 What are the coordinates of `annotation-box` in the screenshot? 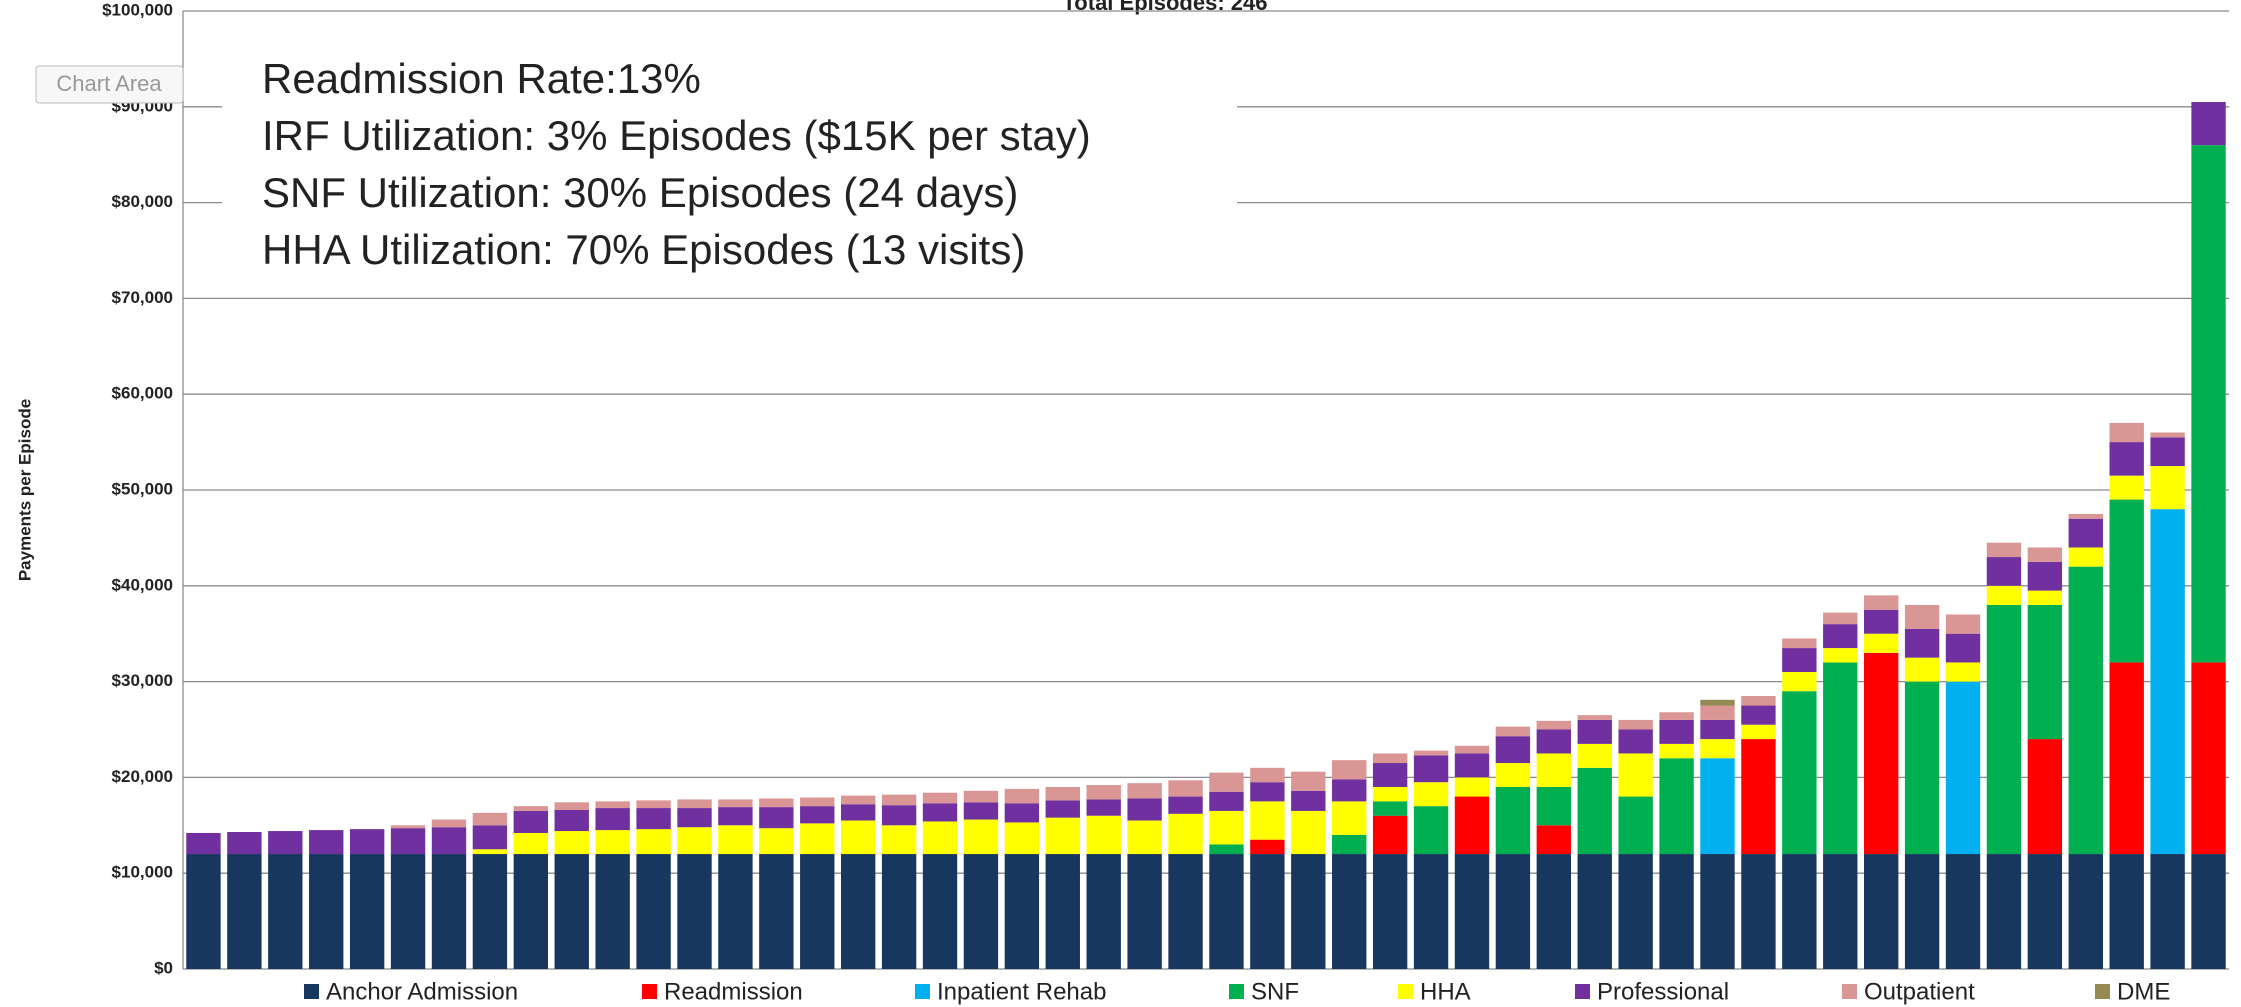 It's located at (729, 171).